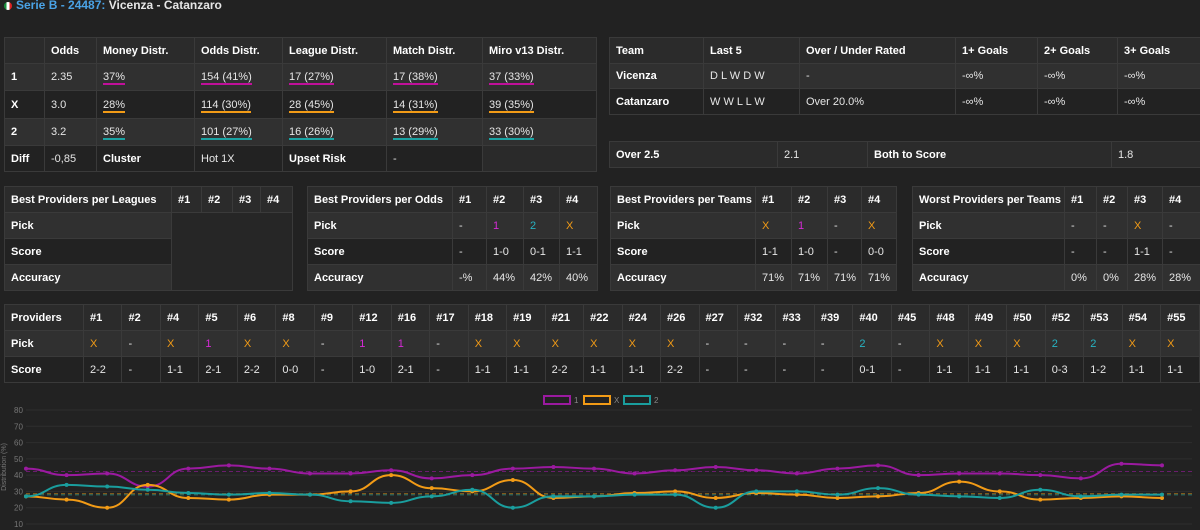 The image size is (1200, 530). Describe the element at coordinates (683, 225) in the screenshot. I see `pick-label: Pick` at that location.